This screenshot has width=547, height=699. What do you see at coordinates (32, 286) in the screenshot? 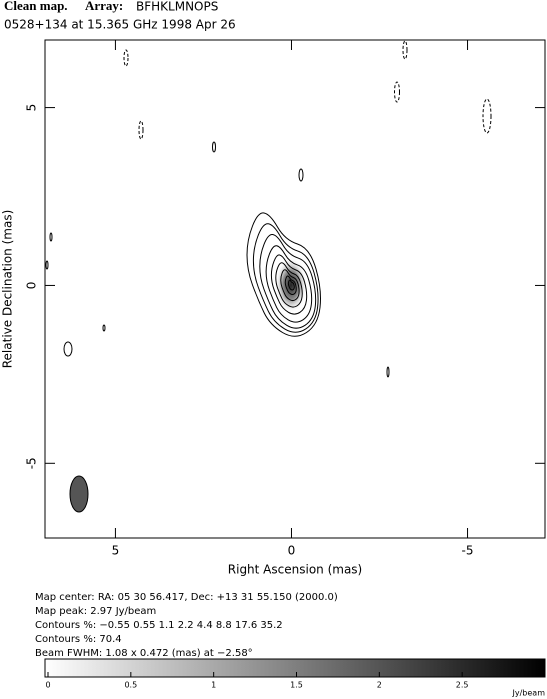
I see `y-tick-label: 0` at bounding box center [32, 286].